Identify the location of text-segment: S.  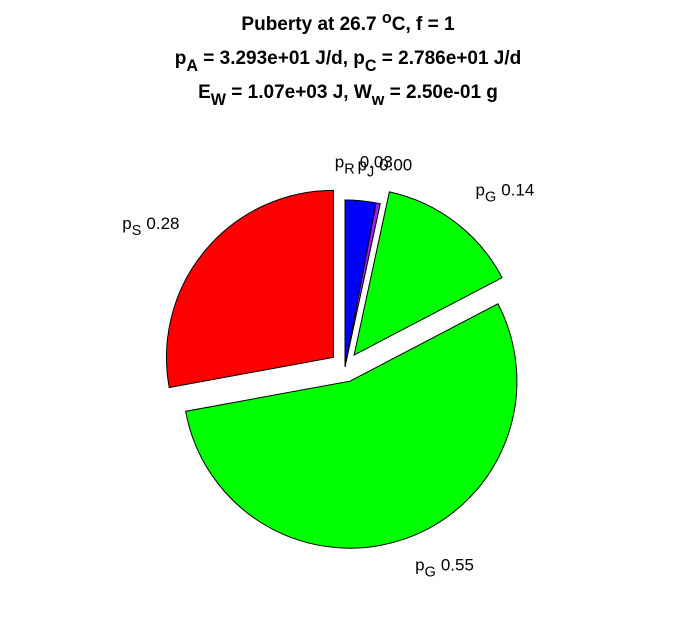
(137, 231).